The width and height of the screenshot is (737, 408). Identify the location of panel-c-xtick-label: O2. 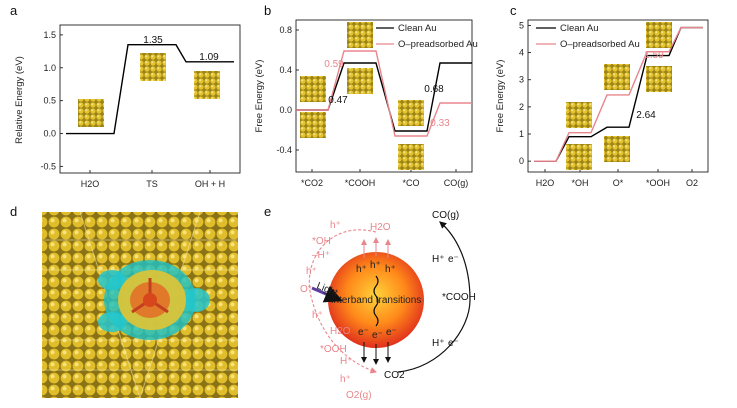
(692, 183).